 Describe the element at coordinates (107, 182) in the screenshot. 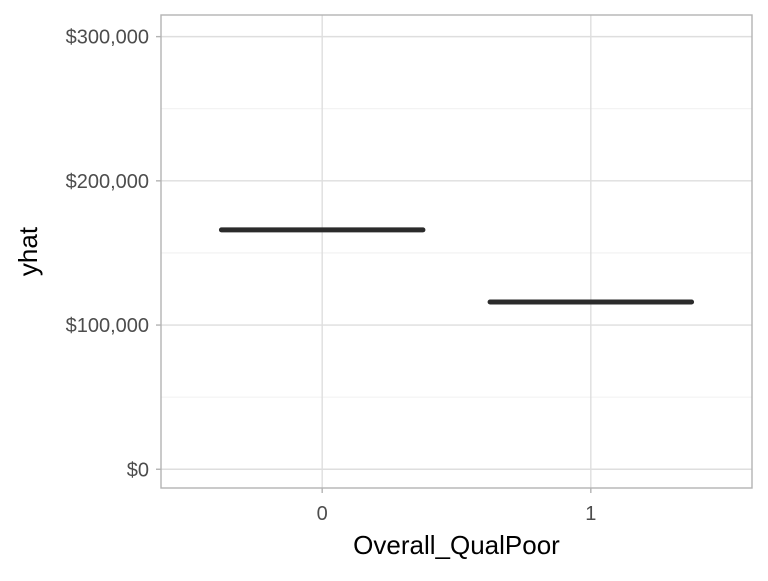

I see `y-tick-label: $200,000` at that location.